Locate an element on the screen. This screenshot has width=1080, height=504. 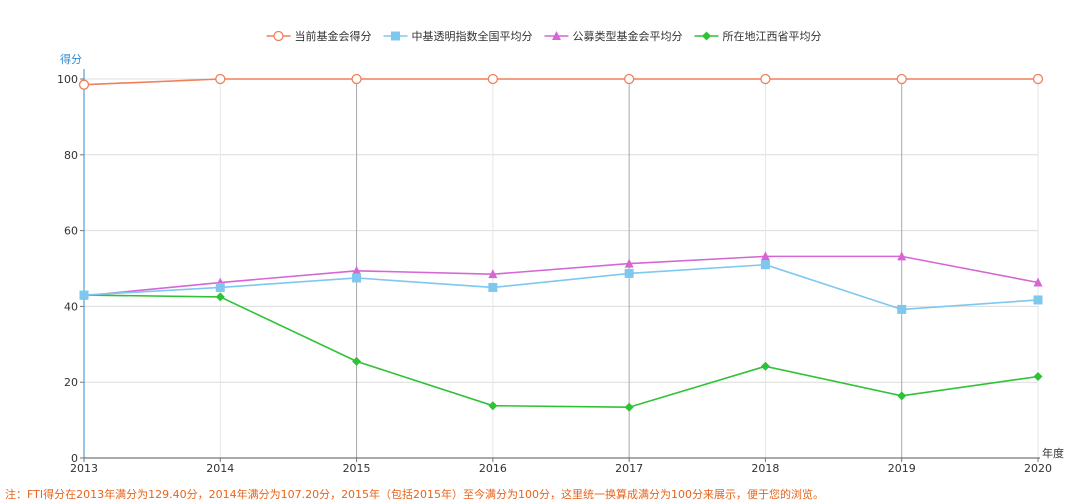
x-tick-label: 2020 is located at coordinates (1038, 468).